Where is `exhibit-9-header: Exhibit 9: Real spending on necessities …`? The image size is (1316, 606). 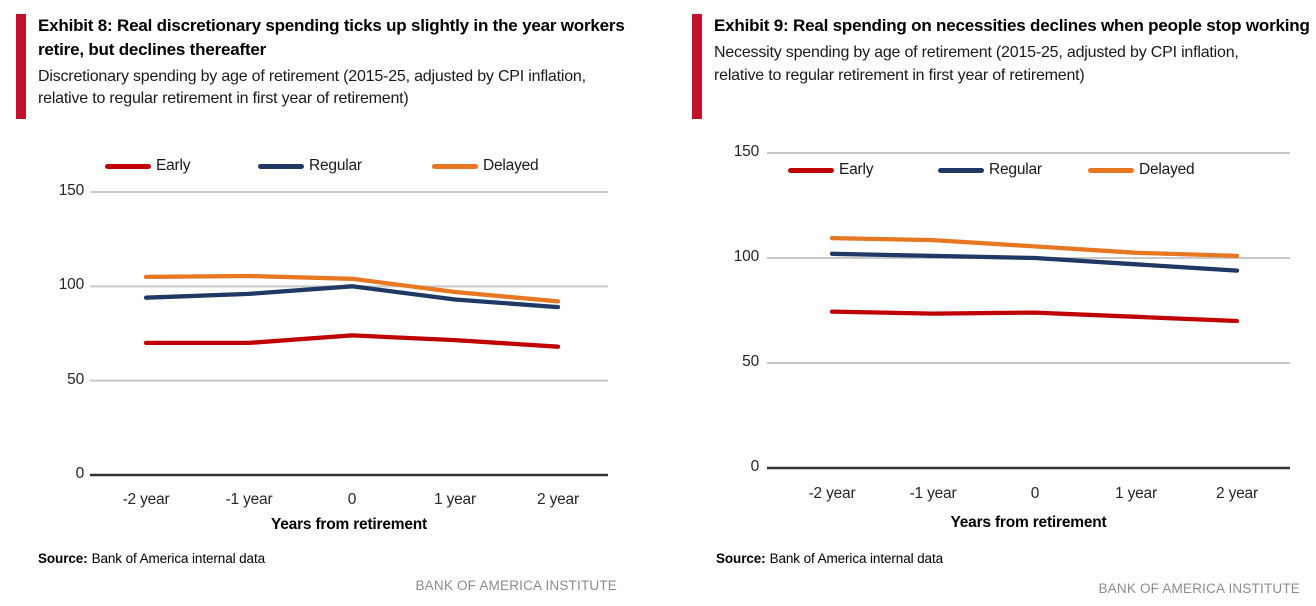 exhibit-9-header: Exhibit 9: Real spending on necessities … is located at coordinates (1012, 50).